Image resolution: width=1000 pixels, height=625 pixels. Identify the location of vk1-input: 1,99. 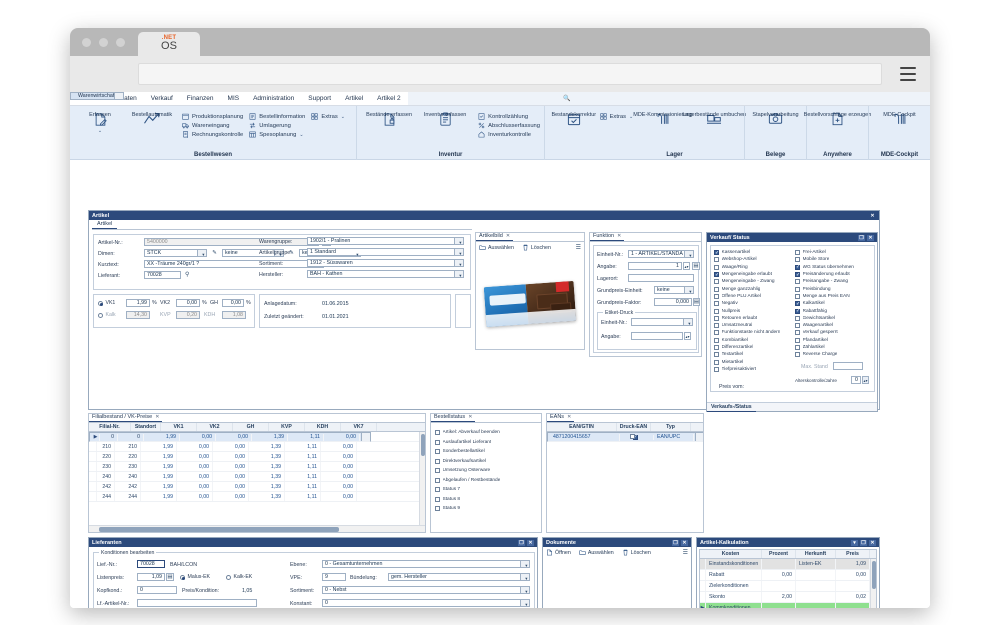
(138, 303).